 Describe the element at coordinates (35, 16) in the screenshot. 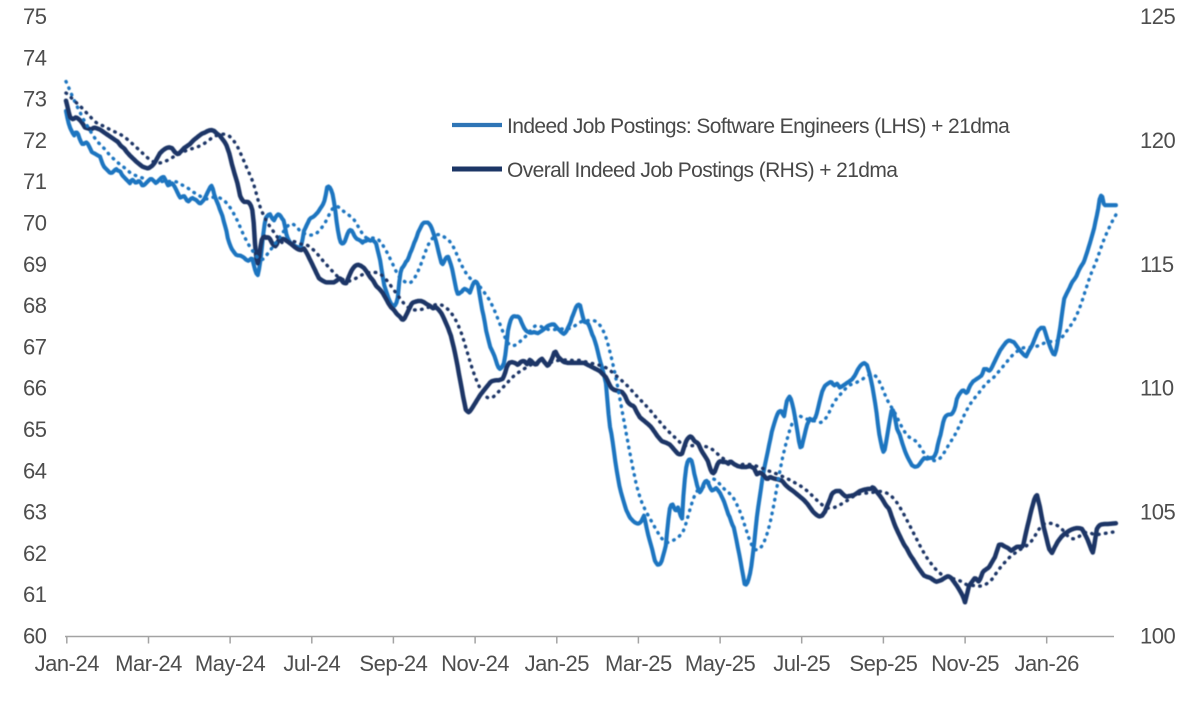

I see `svg-text: 75` at that location.